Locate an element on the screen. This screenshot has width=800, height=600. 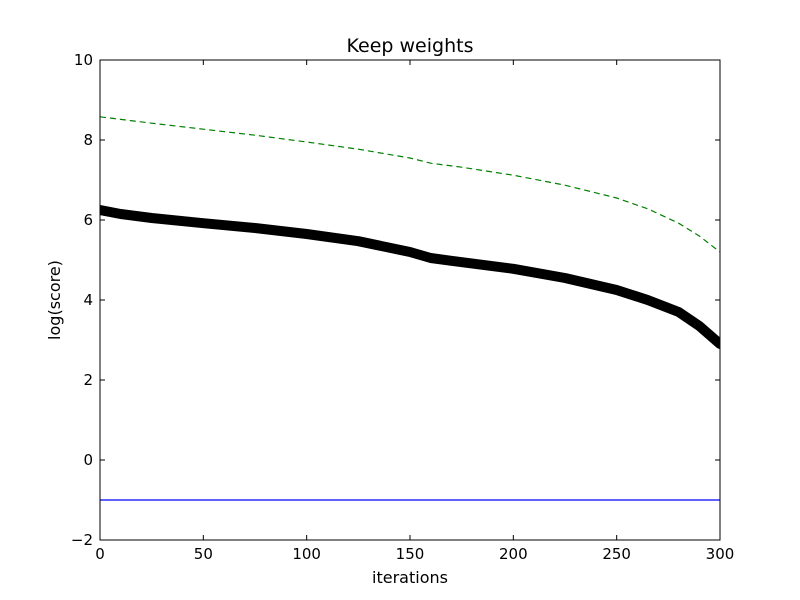
y-tick-label: 4 is located at coordinates (88, 300).